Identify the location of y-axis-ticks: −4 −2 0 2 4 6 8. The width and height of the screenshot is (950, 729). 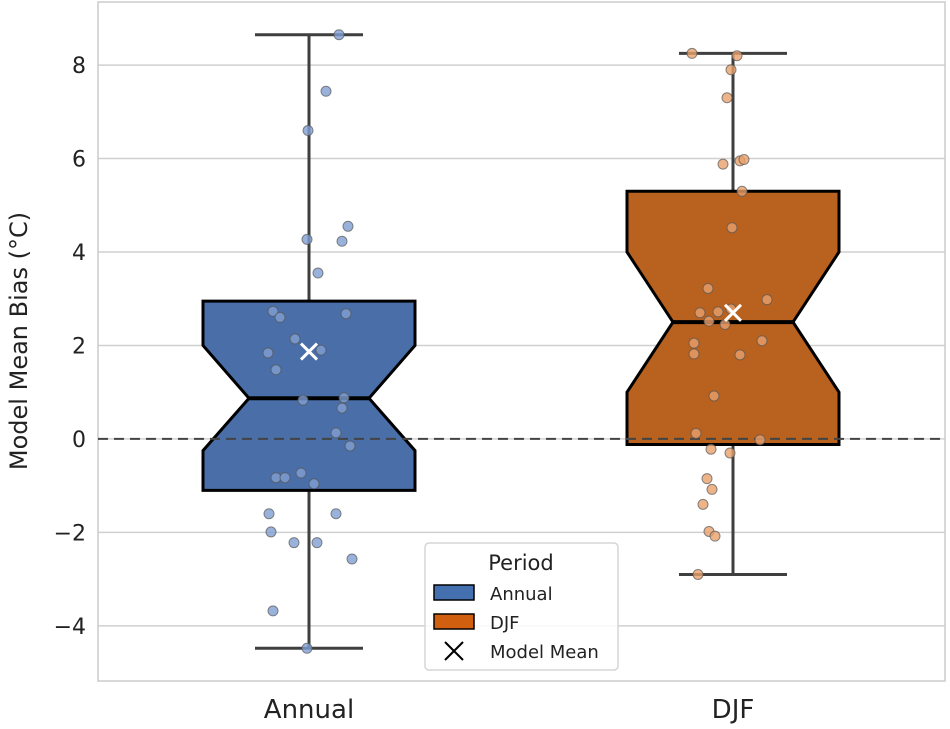
(70, 347).